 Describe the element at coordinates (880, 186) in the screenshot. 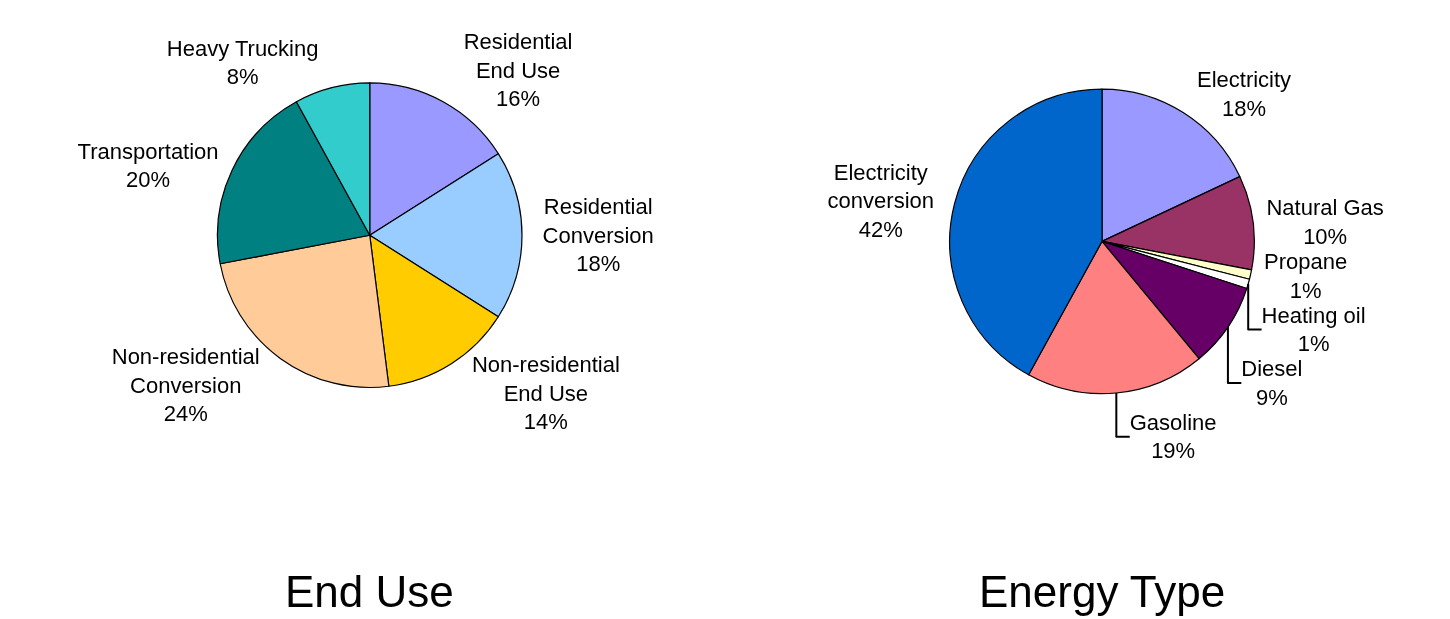

I see `slice-label: Electricity conversion` at that location.